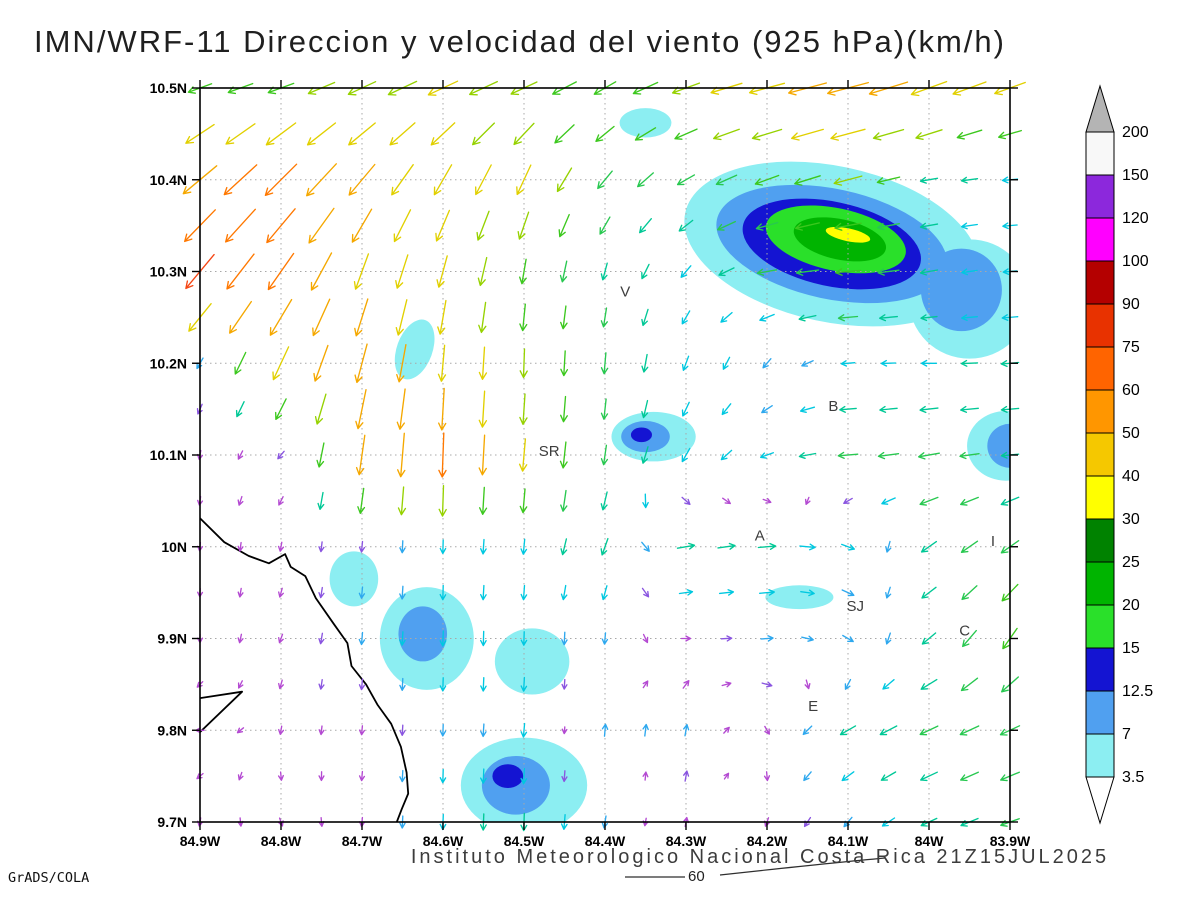 Image resolution: width=1200 pixels, height=900 pixels. I want to click on x-axis-label: 84.6W, so click(443, 841).